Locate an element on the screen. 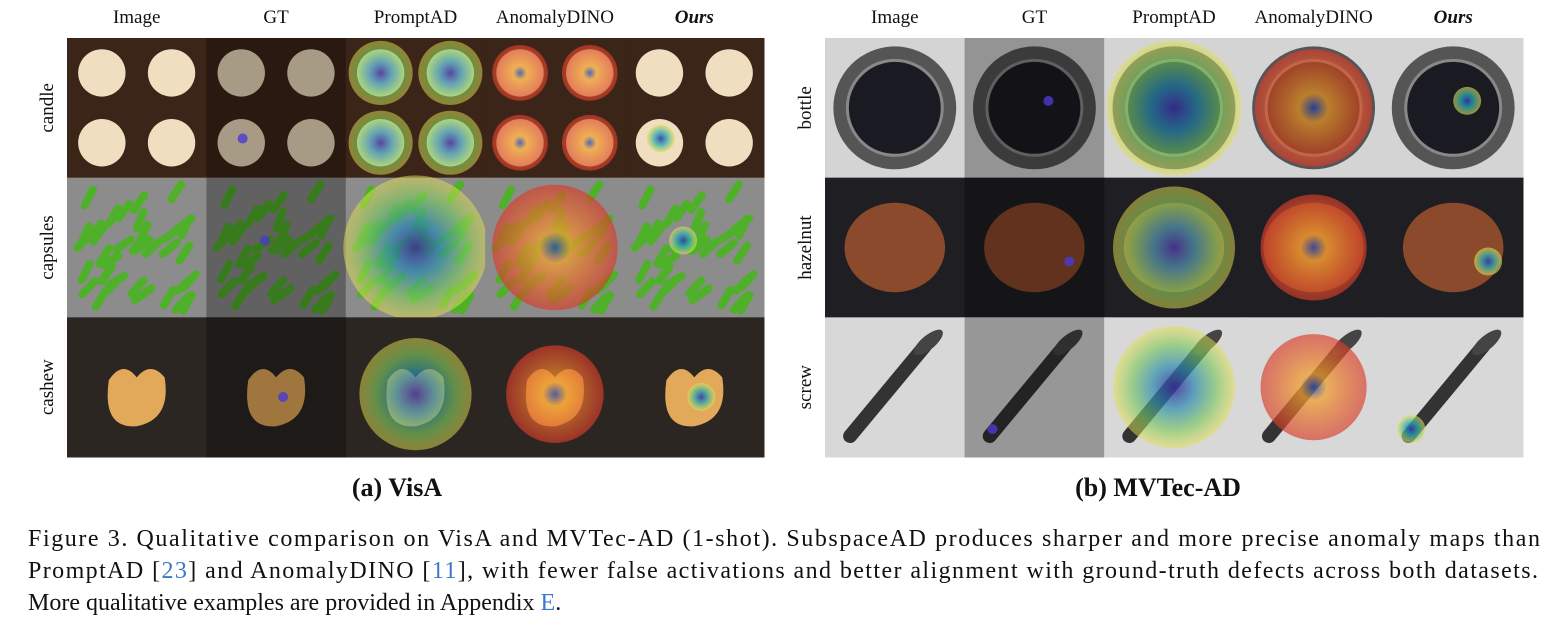 The height and width of the screenshot is (630, 1551). panel-label: (a) VisA is located at coordinates (397, 487).